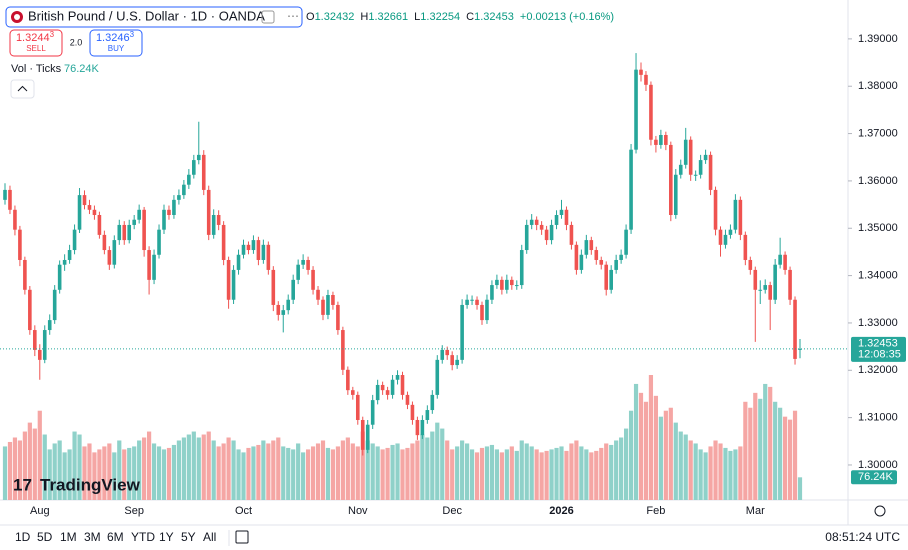  I want to click on sell-price-pip: 3, so click(52, 34).